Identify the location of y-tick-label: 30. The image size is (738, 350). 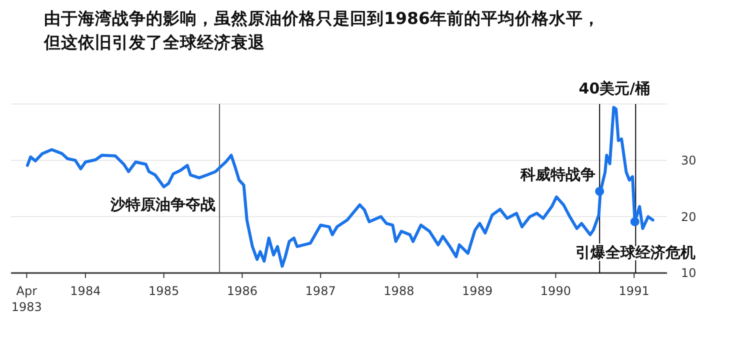
(688, 161).